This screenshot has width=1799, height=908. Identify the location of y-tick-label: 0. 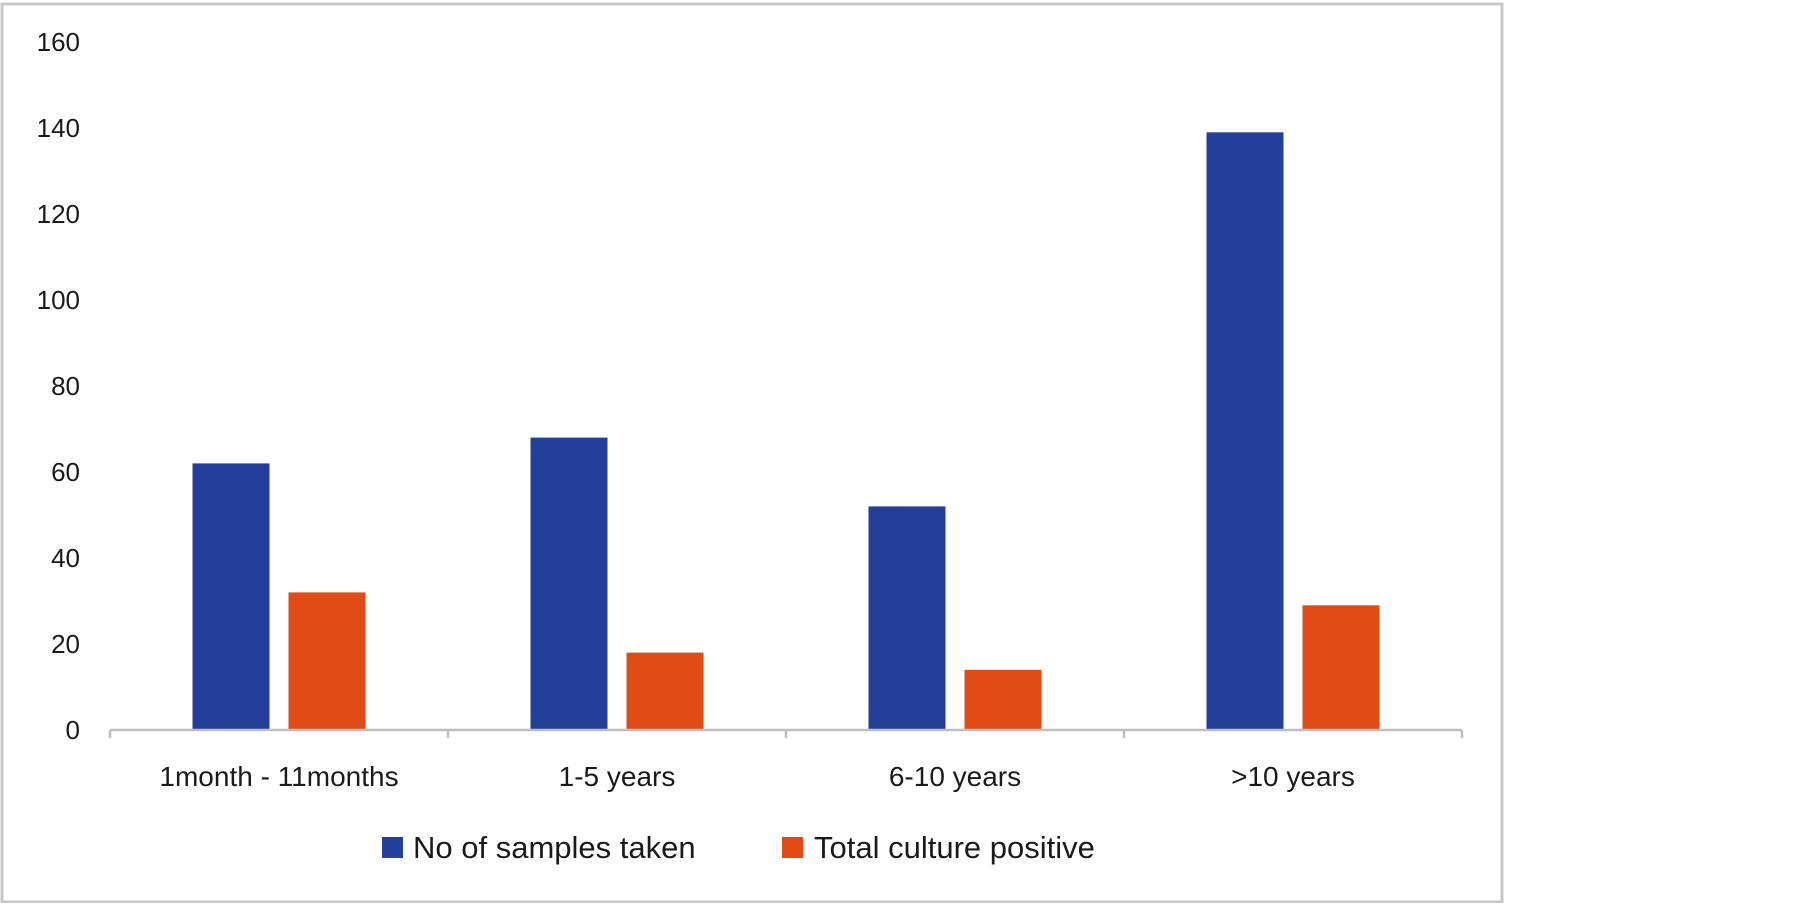
(73, 730).